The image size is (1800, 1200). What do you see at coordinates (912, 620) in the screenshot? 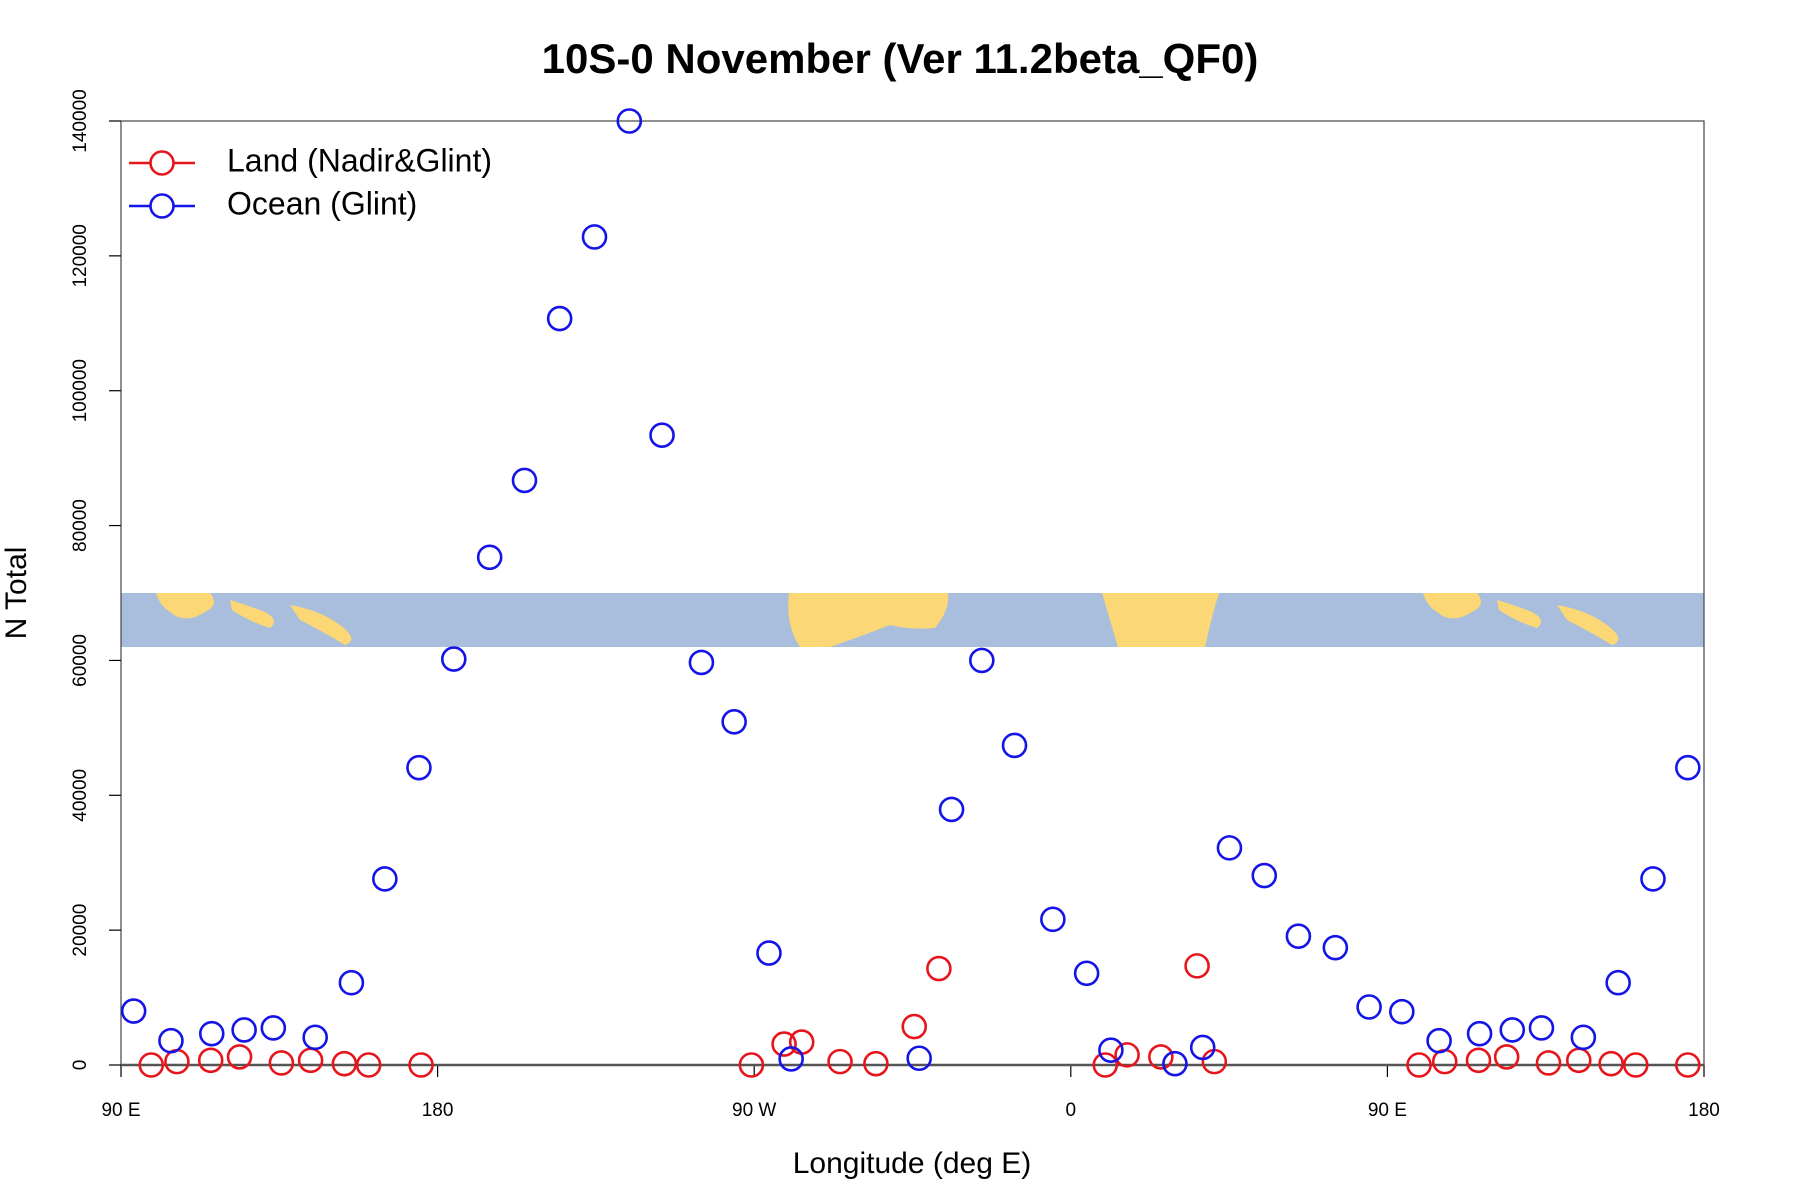
I see `map-strip` at bounding box center [912, 620].